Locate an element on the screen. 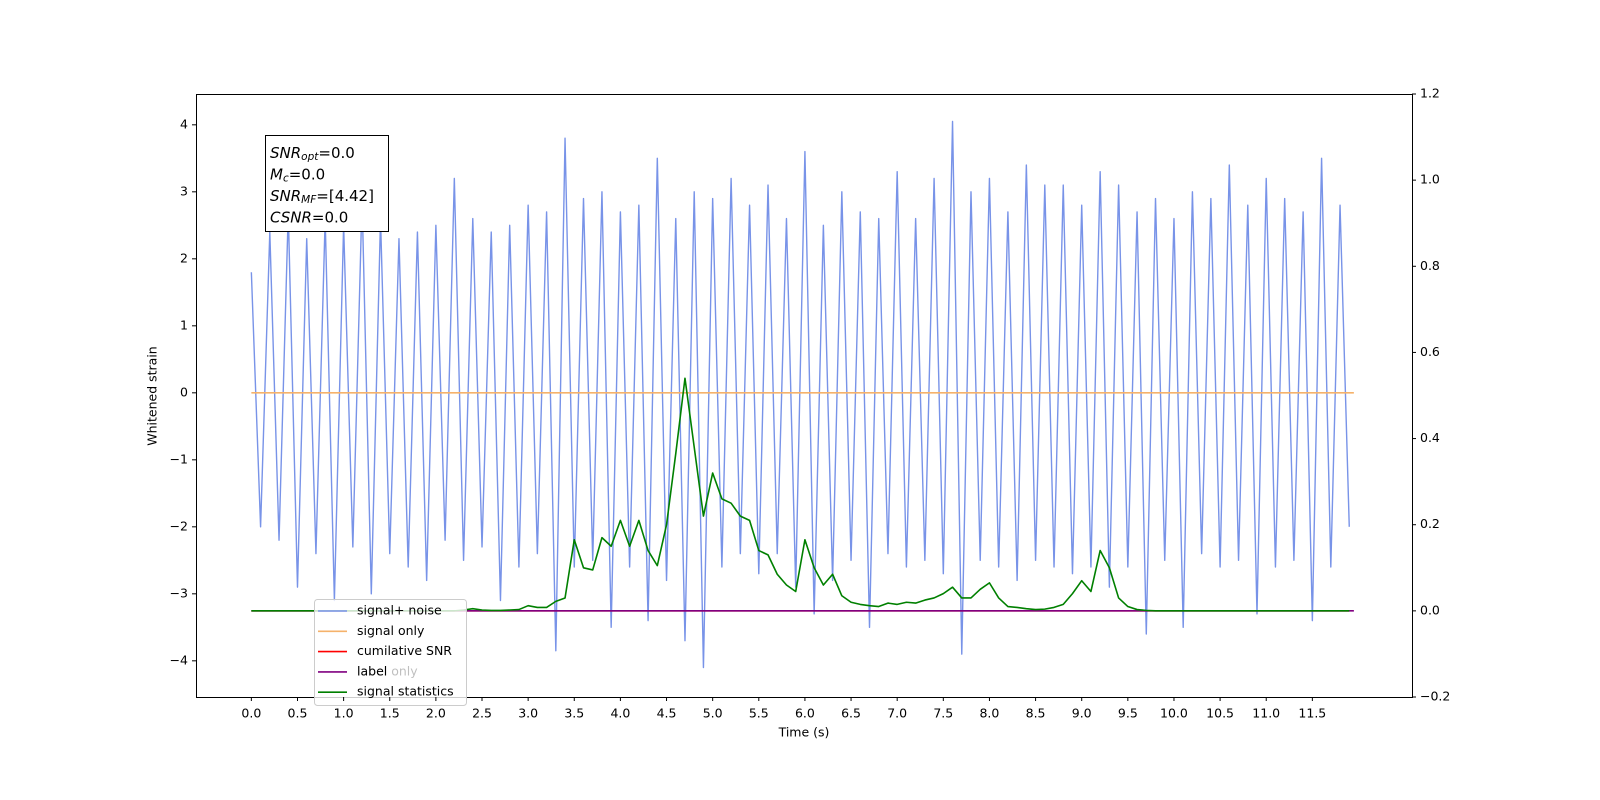 The width and height of the screenshot is (1600, 800). legend-ghost: label only is located at coordinates (387, 670).